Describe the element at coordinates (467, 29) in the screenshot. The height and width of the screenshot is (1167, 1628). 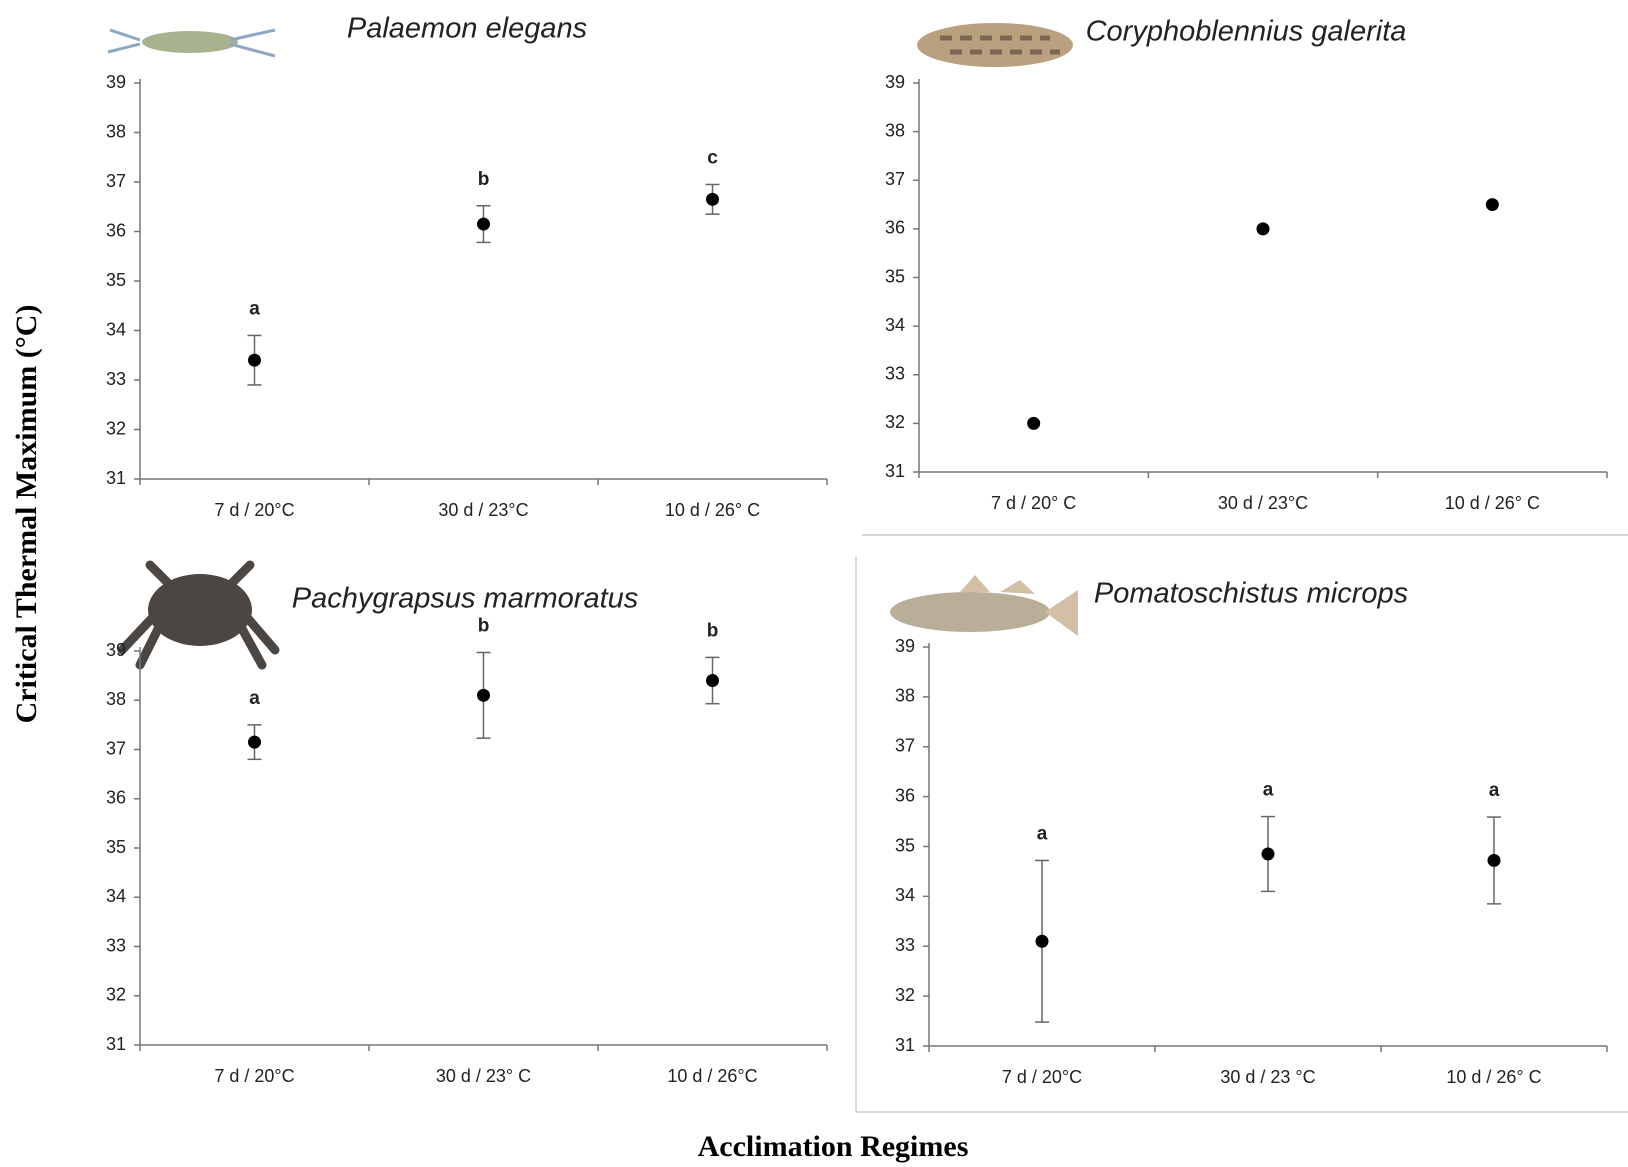
I see `panel-title: Palaemon elegans` at that location.